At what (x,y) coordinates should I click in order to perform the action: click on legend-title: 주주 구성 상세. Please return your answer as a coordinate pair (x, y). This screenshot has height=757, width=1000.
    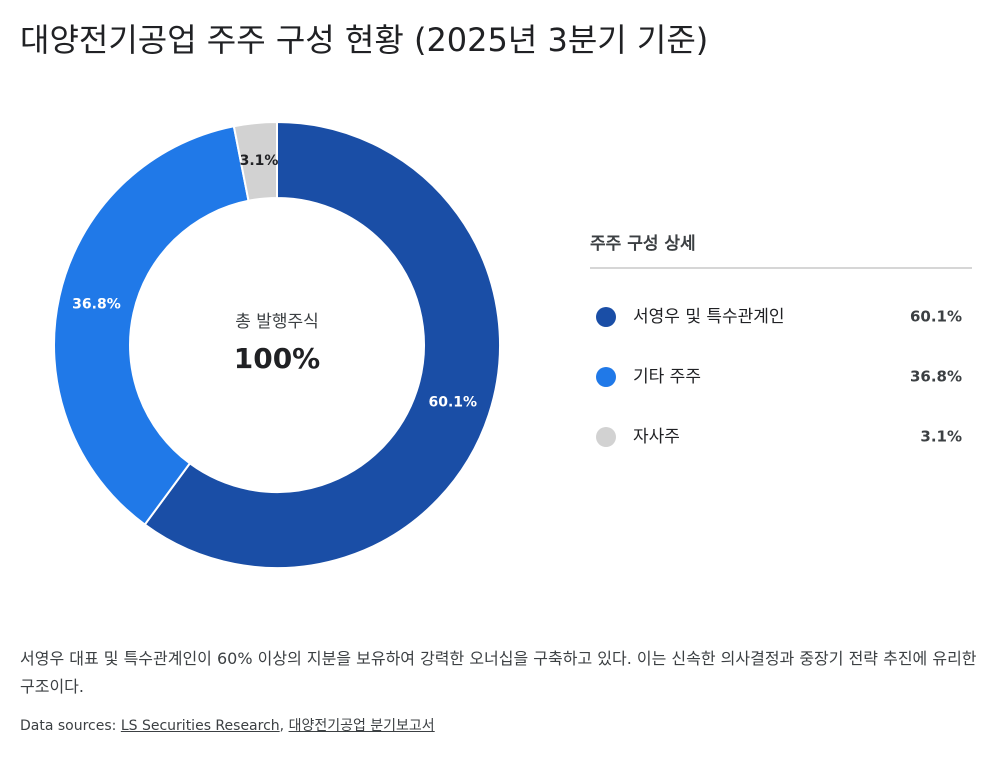
    Looking at the image, I should click on (643, 244).